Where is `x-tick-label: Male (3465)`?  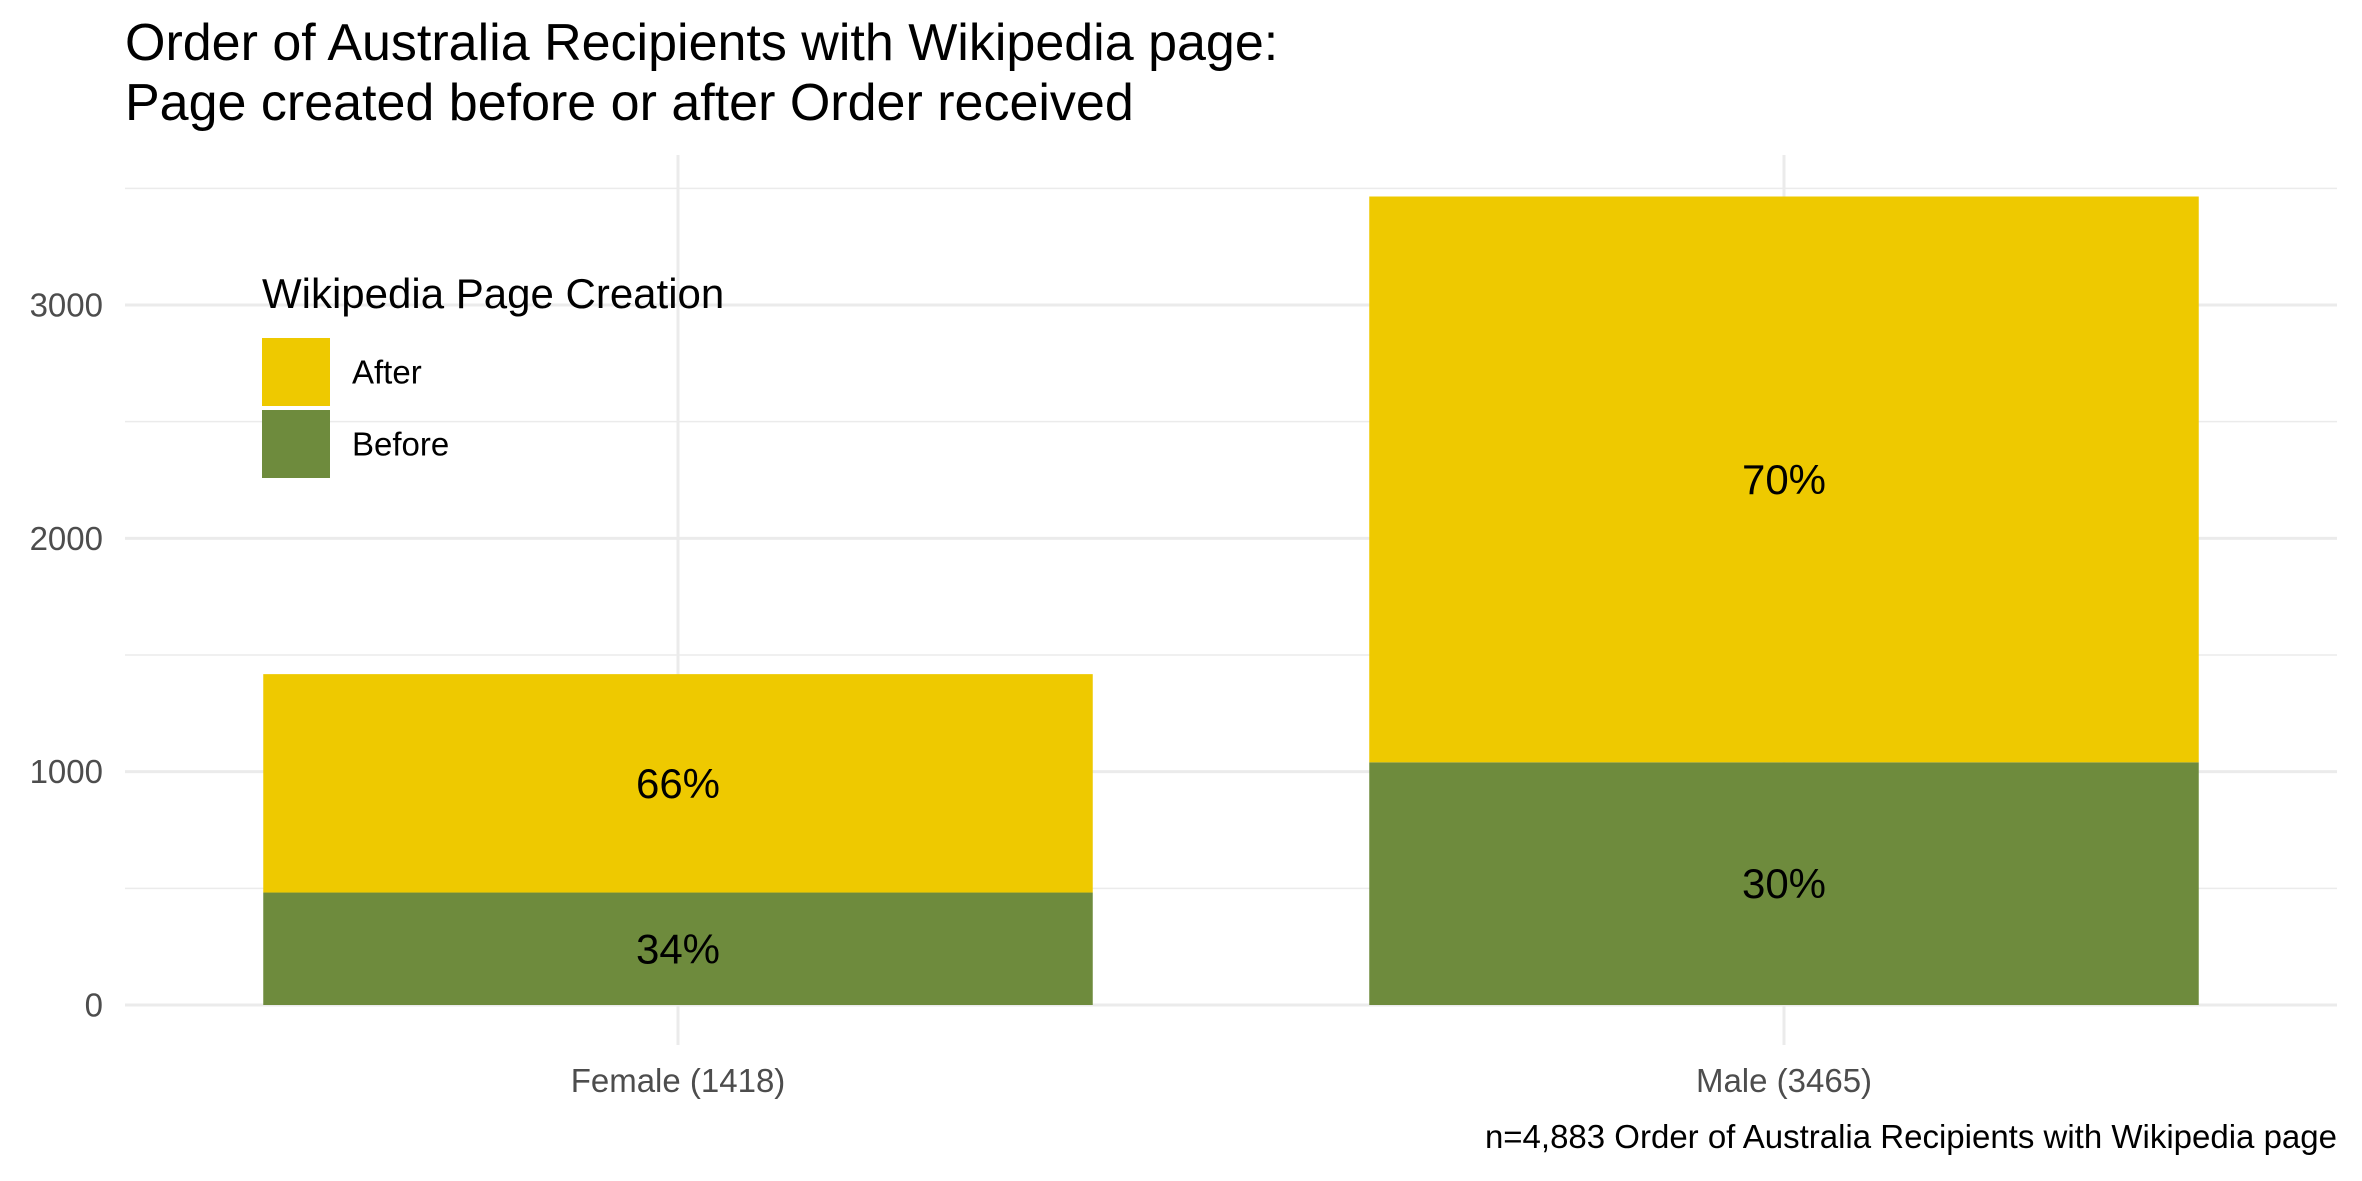
x-tick-label: Male (3465) is located at coordinates (1784, 1080).